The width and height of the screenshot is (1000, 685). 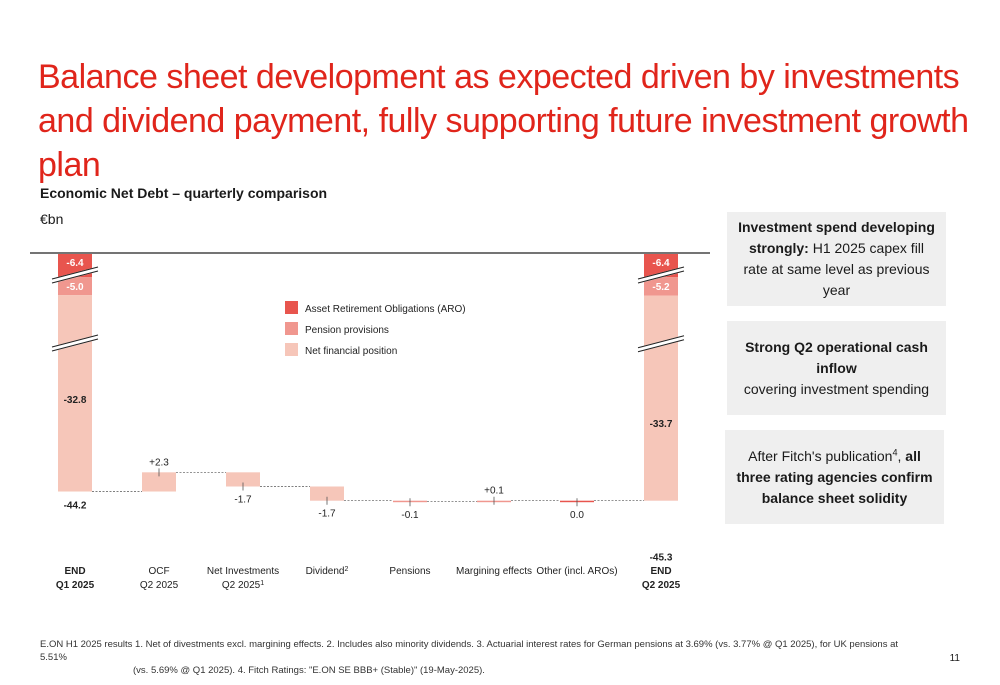 I want to click on start-net-label: -32.8, so click(x=75, y=400).